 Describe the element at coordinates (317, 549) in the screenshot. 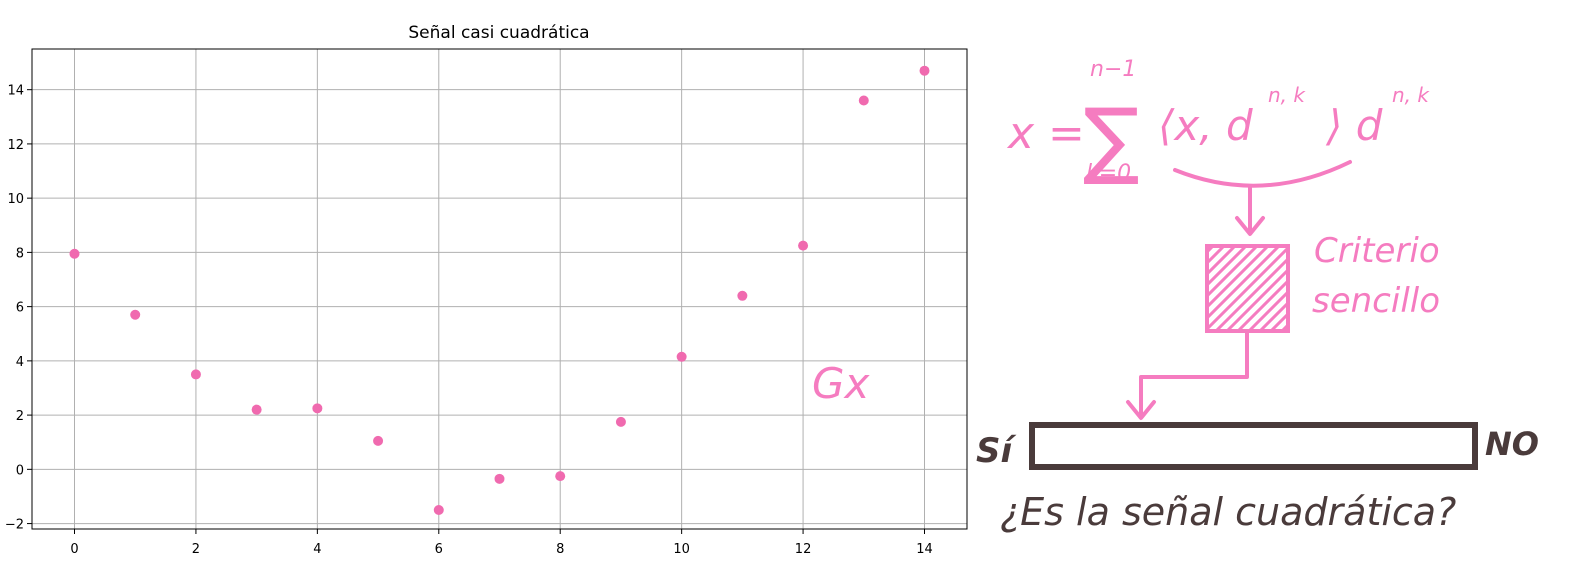

I see `x-tick-label: 4` at that location.